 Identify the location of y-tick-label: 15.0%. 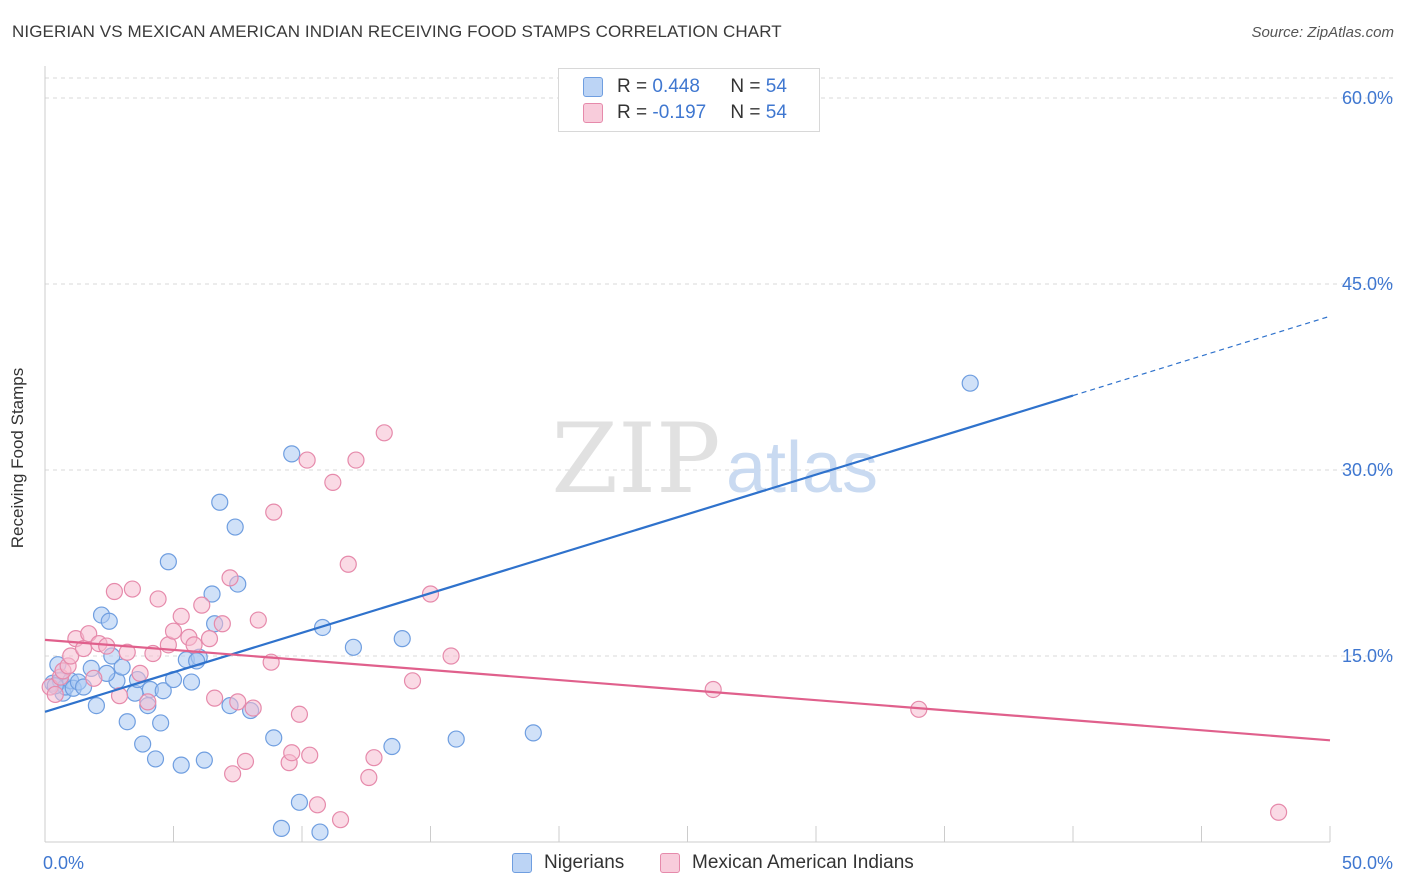
(1367, 656).